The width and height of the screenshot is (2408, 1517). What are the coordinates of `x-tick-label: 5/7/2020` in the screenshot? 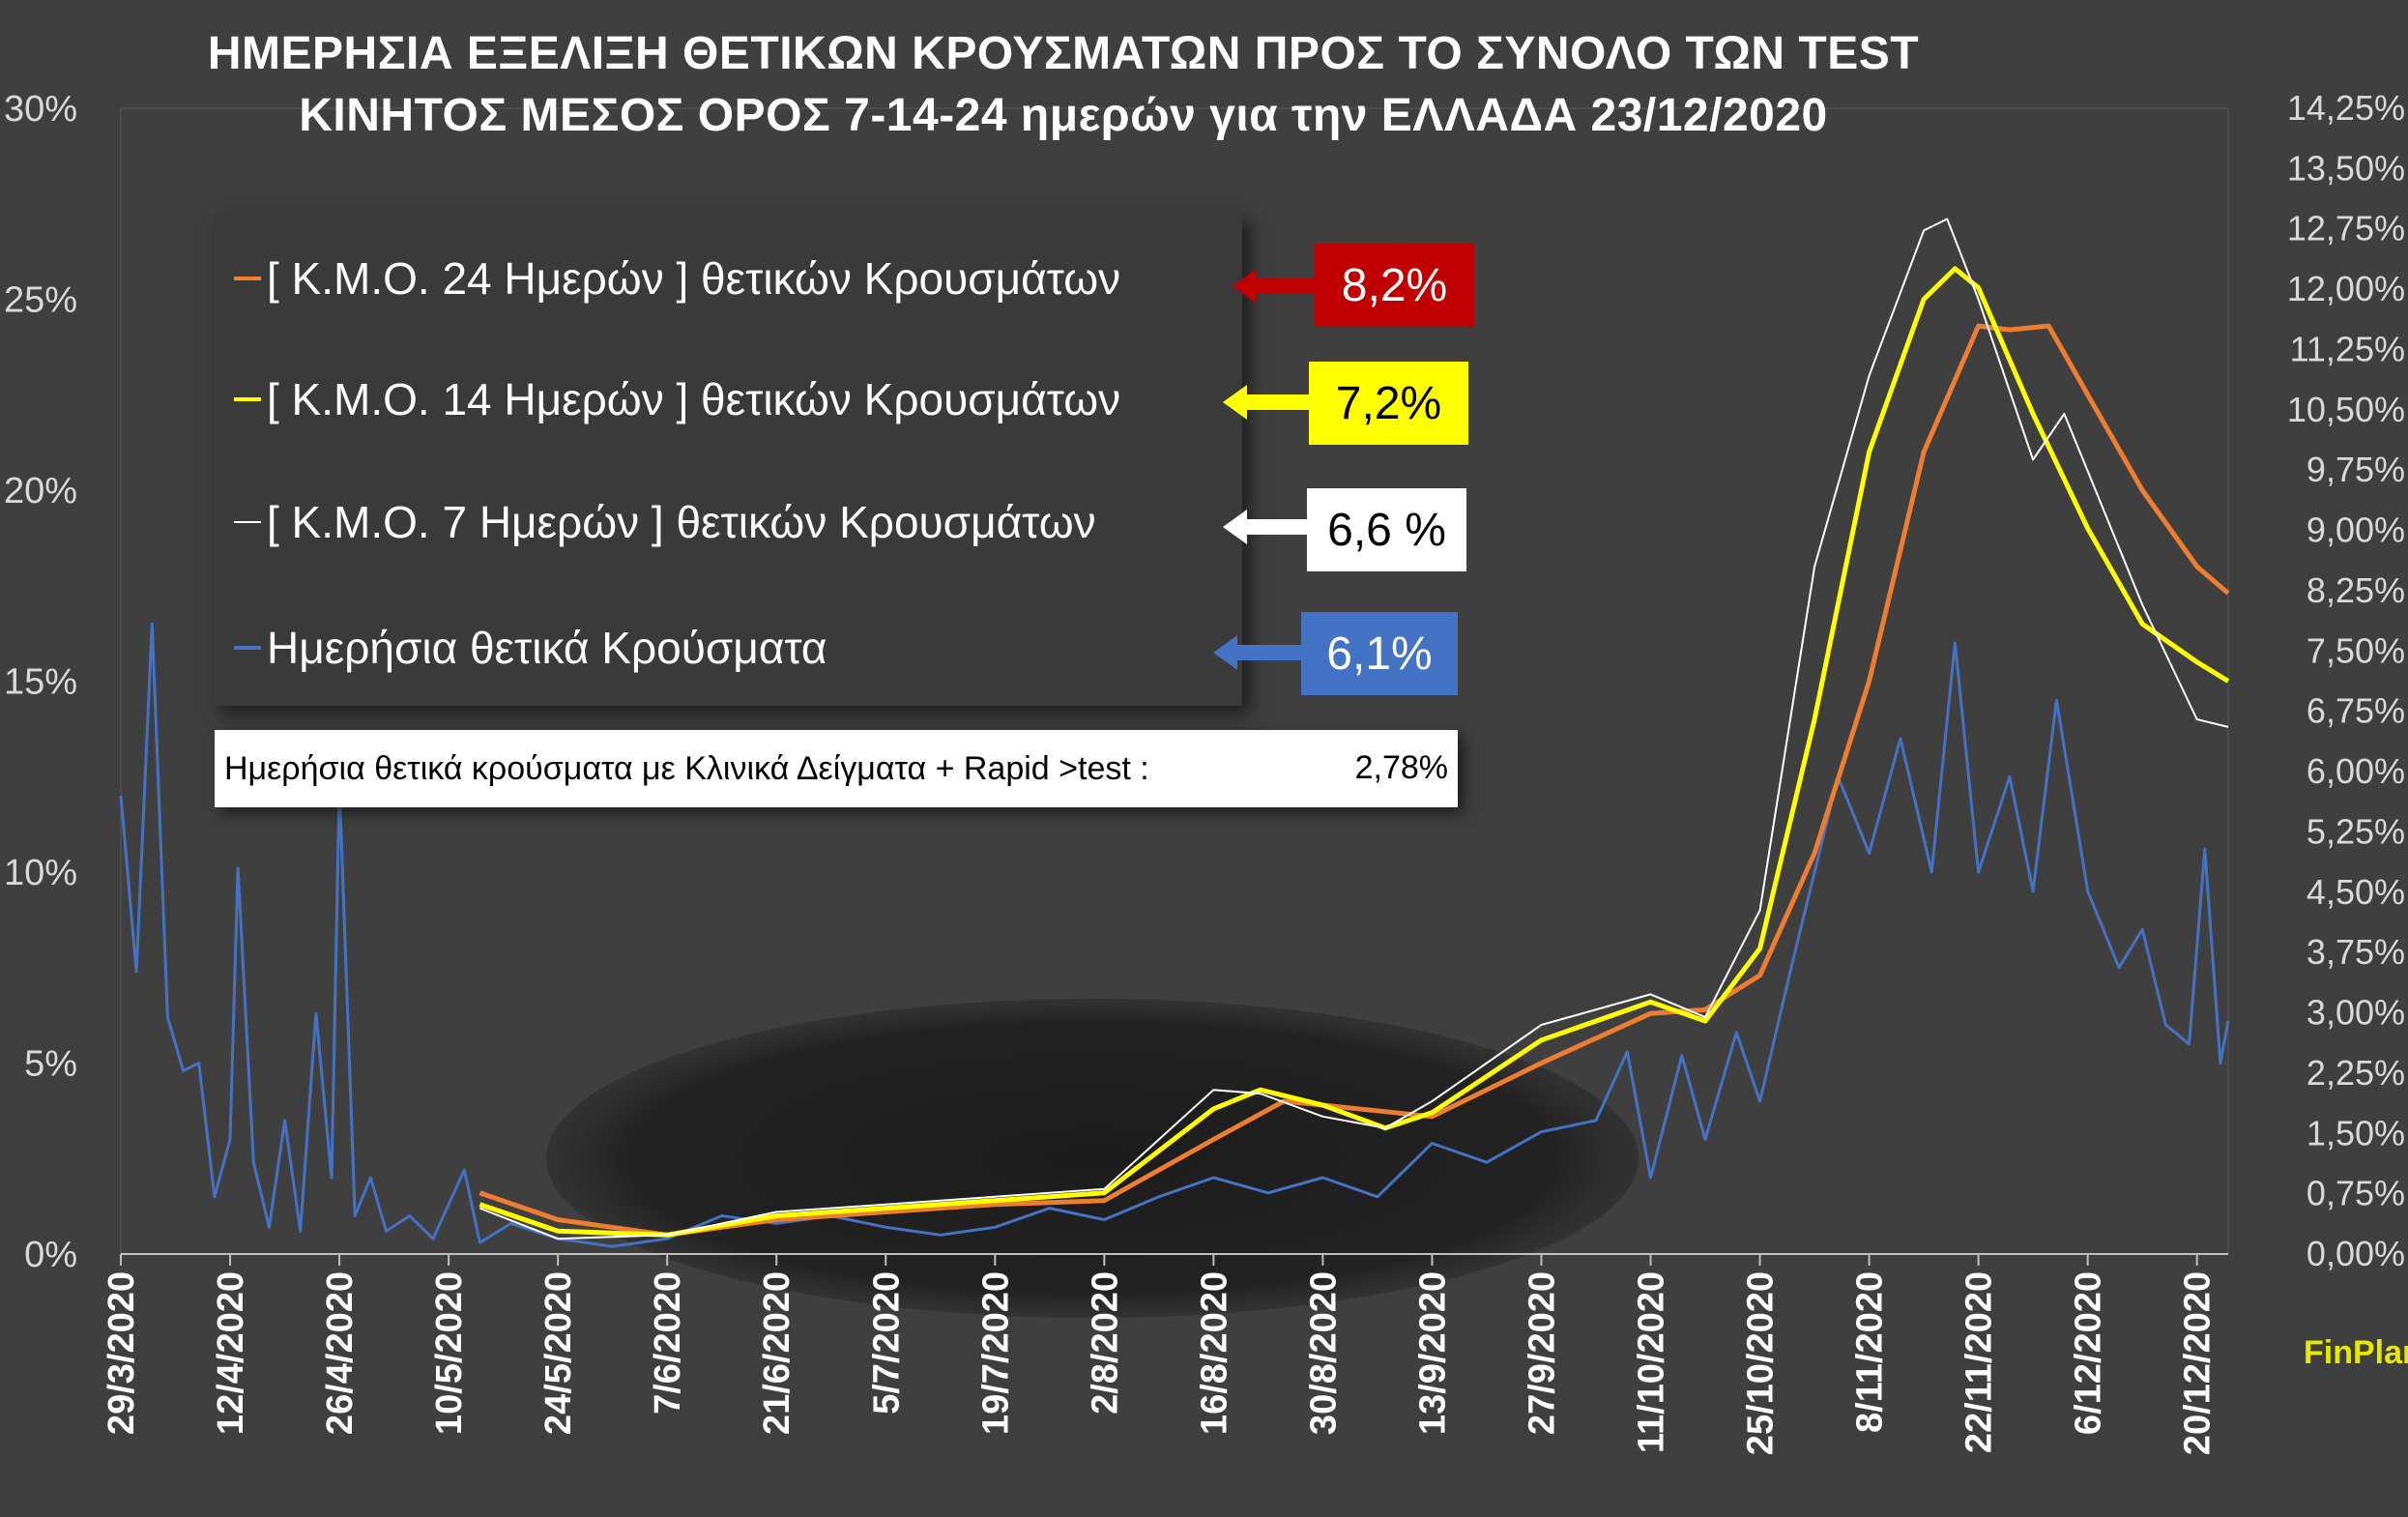 It's located at (886, 1343).